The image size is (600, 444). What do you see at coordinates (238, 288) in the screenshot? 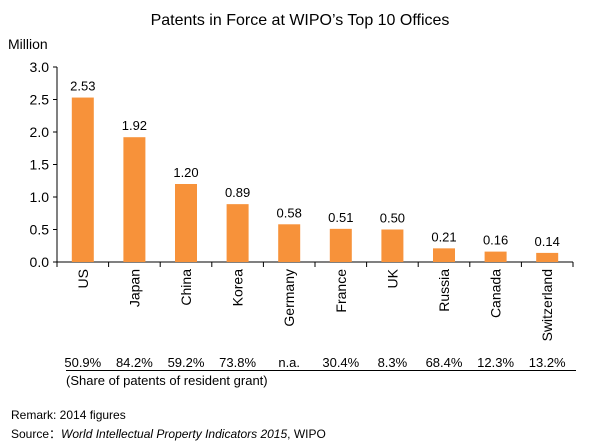
I see `x-tick-label: Korea` at bounding box center [238, 288].